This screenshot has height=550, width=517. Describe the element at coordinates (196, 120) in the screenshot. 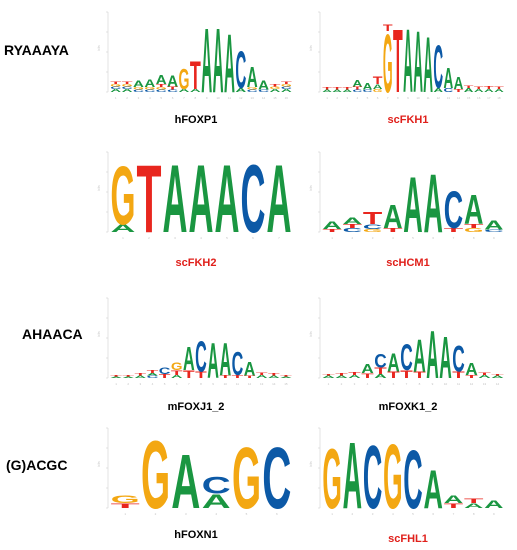

I see `caption-hfoxp1: hFOXP1` at that location.